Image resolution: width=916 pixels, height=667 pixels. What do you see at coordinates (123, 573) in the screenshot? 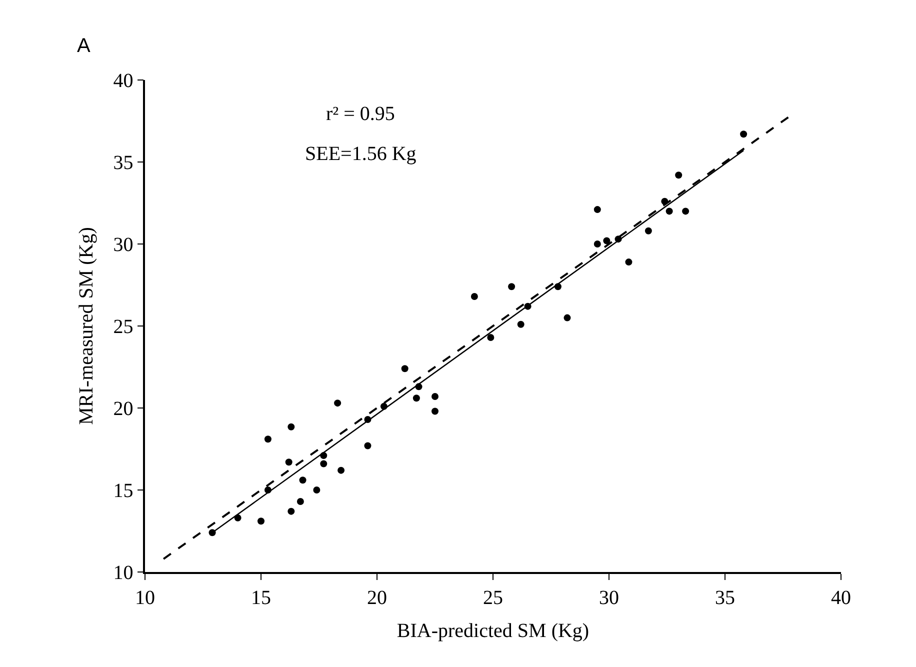
I see `y-tick-label: 10` at bounding box center [123, 573].